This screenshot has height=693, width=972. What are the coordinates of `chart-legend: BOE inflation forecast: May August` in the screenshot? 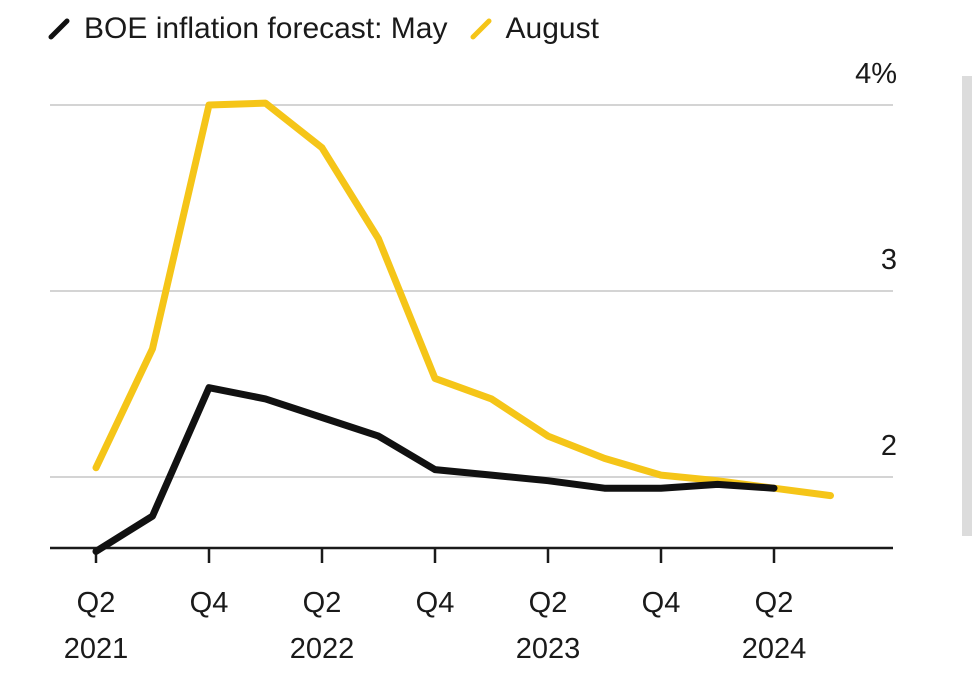 It's located at (334, 29).